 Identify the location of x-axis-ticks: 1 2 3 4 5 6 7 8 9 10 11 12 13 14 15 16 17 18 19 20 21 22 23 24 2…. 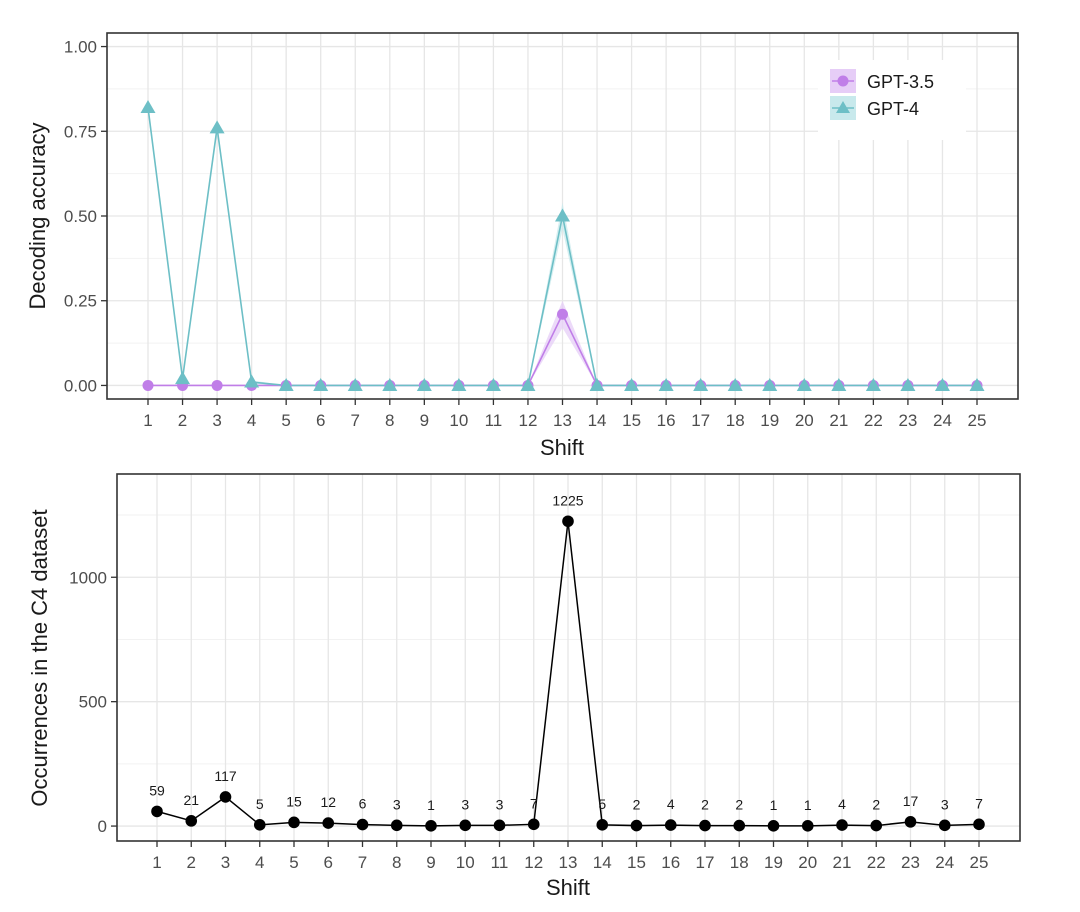
(564, 414).